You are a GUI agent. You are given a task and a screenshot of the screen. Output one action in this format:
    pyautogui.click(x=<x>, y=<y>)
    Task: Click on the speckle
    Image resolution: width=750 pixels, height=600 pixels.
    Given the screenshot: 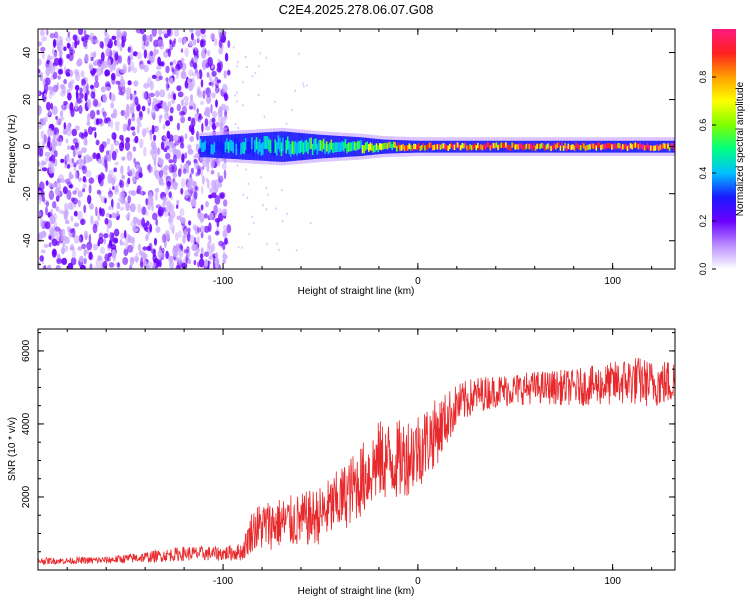 What is the action you would take?
    pyautogui.click(x=266, y=209)
    